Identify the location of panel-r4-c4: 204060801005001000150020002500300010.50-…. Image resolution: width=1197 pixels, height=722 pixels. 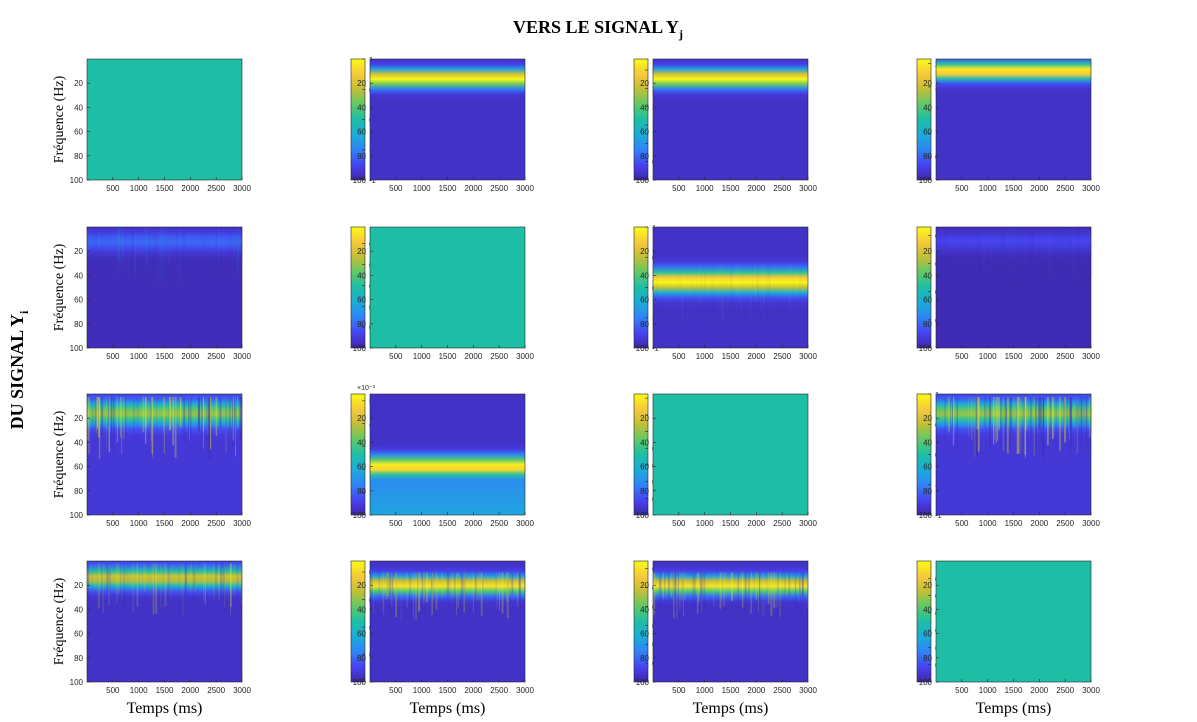
(1009, 638).